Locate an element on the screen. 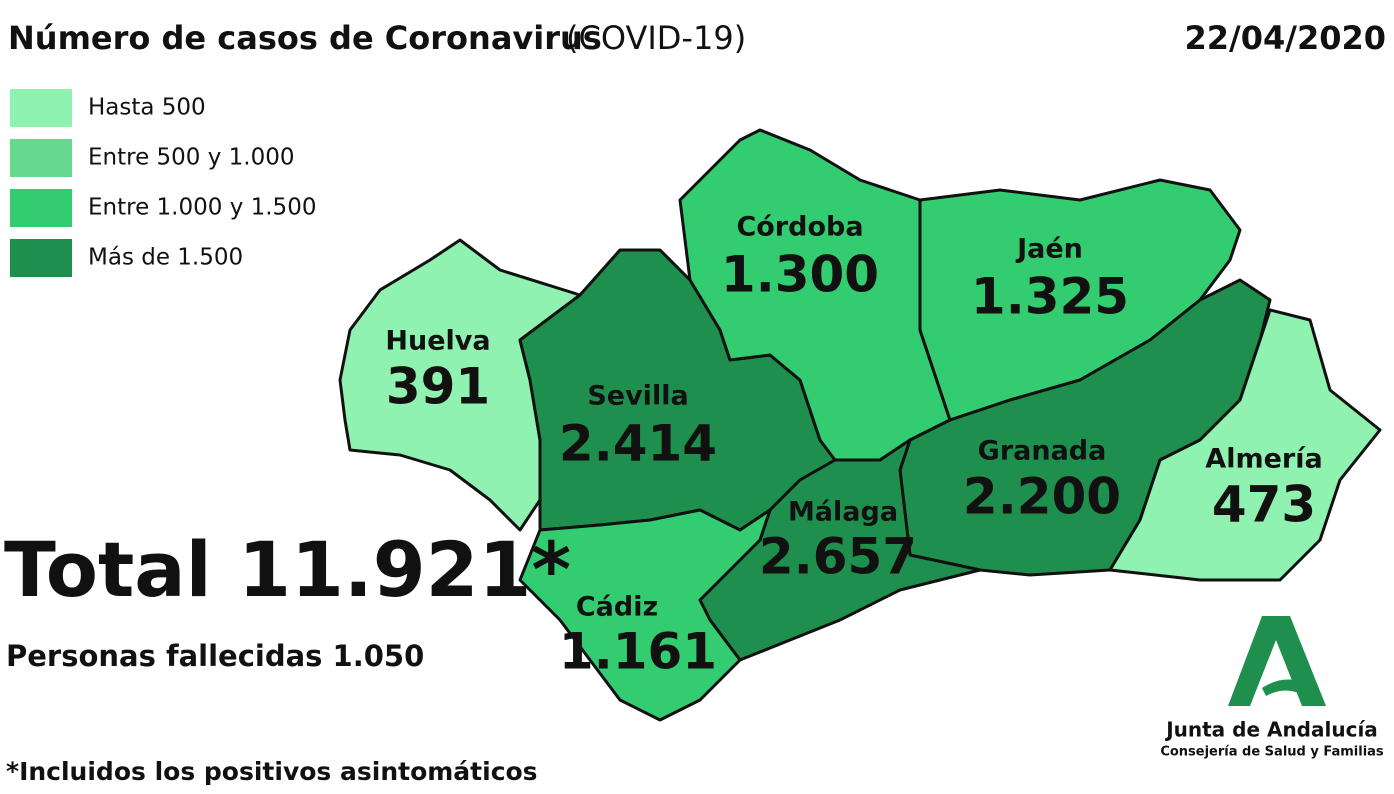 This screenshot has height=794, width=1394. footnote: *Incluidos los positivos asintomáticos is located at coordinates (272, 771).